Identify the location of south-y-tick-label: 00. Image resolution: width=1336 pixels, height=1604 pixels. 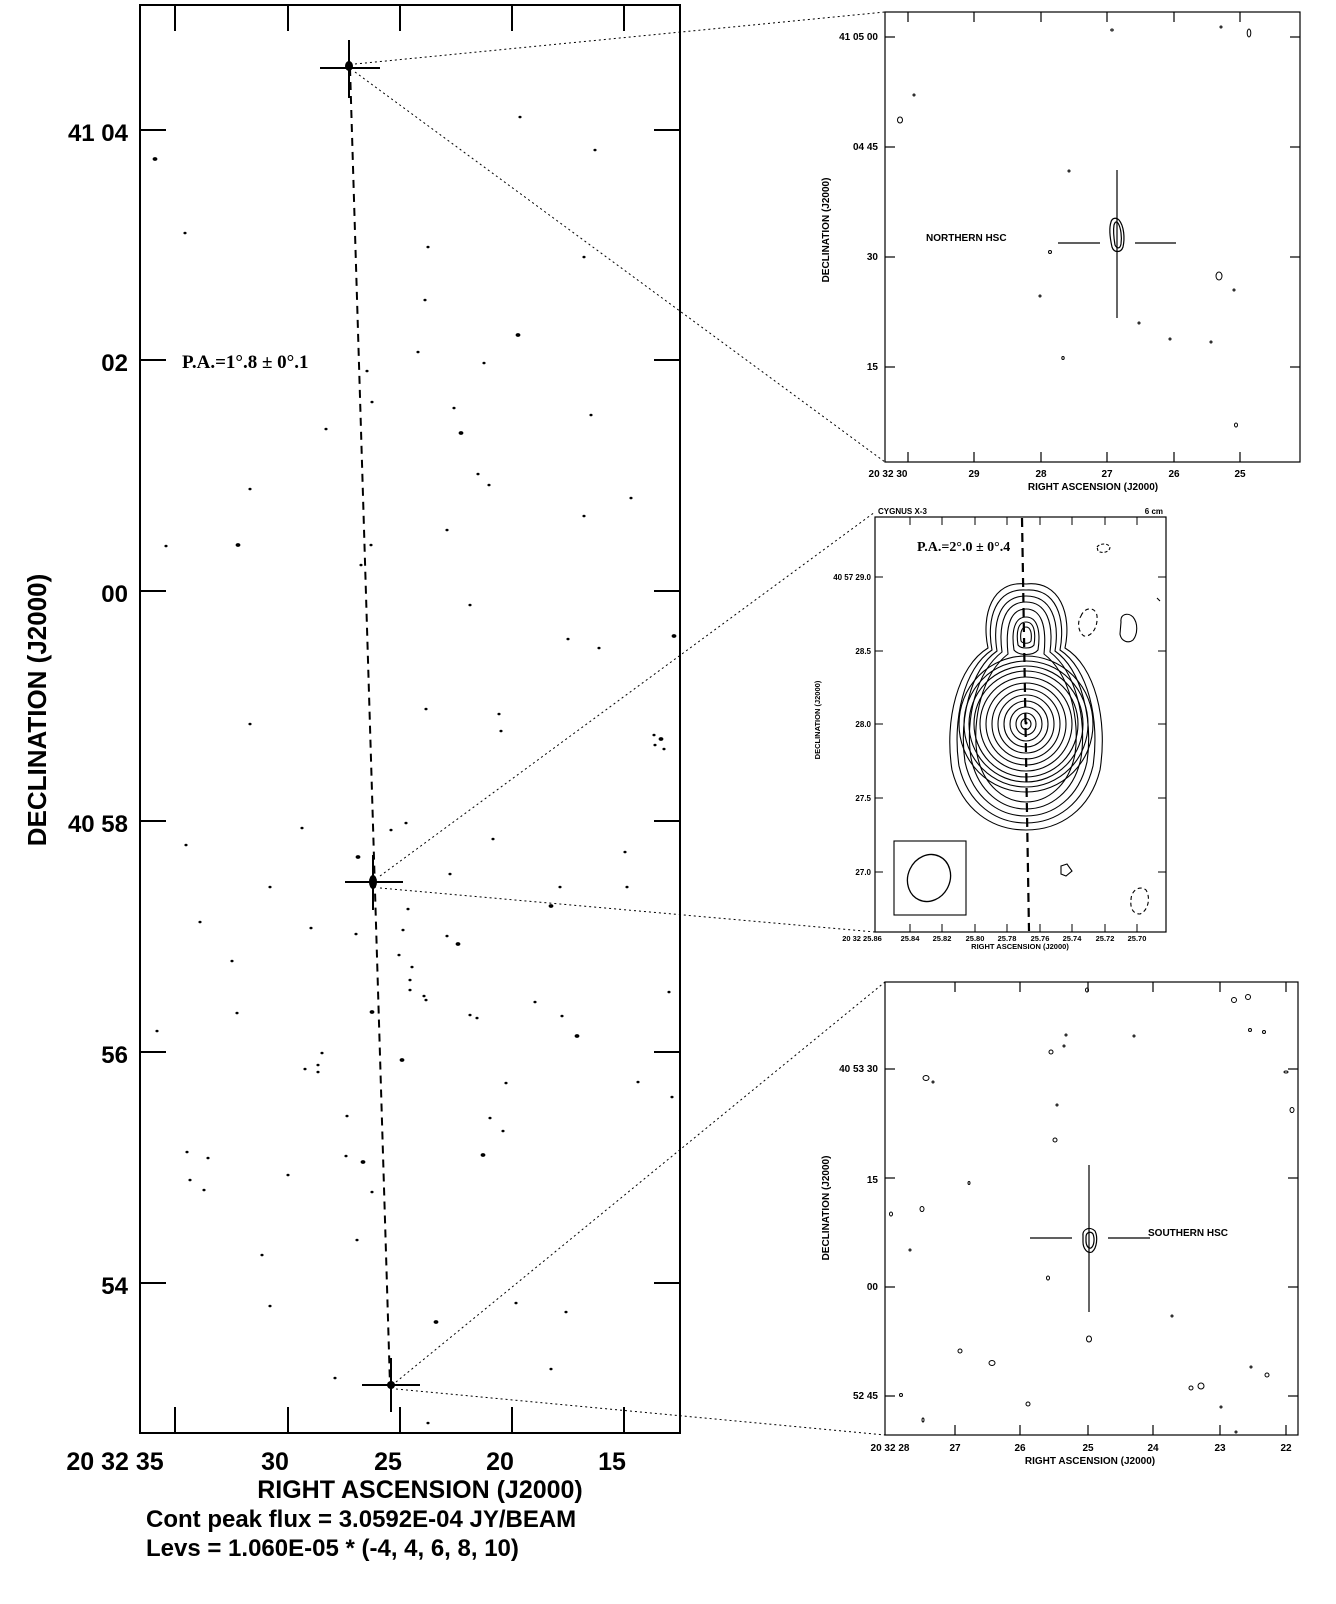
(873, 1287).